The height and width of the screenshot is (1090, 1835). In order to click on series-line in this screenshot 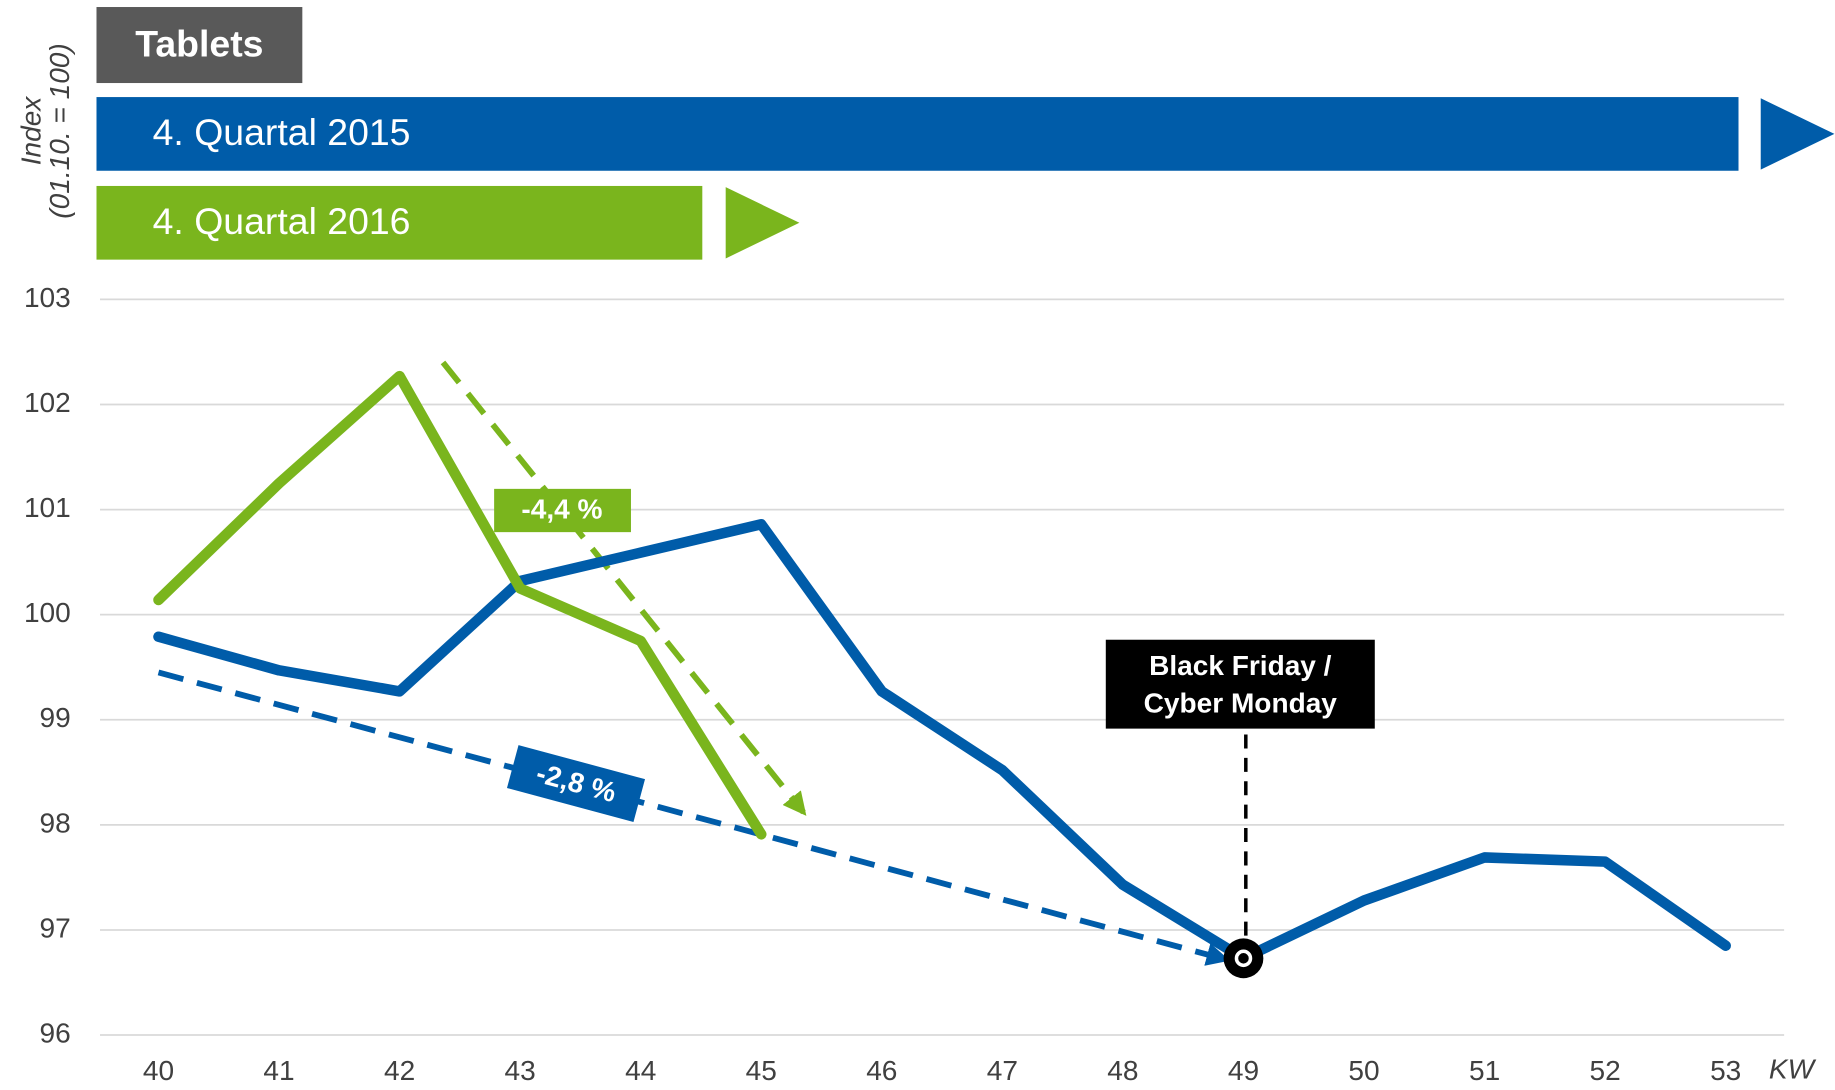, I will do `click(460, 605)`.